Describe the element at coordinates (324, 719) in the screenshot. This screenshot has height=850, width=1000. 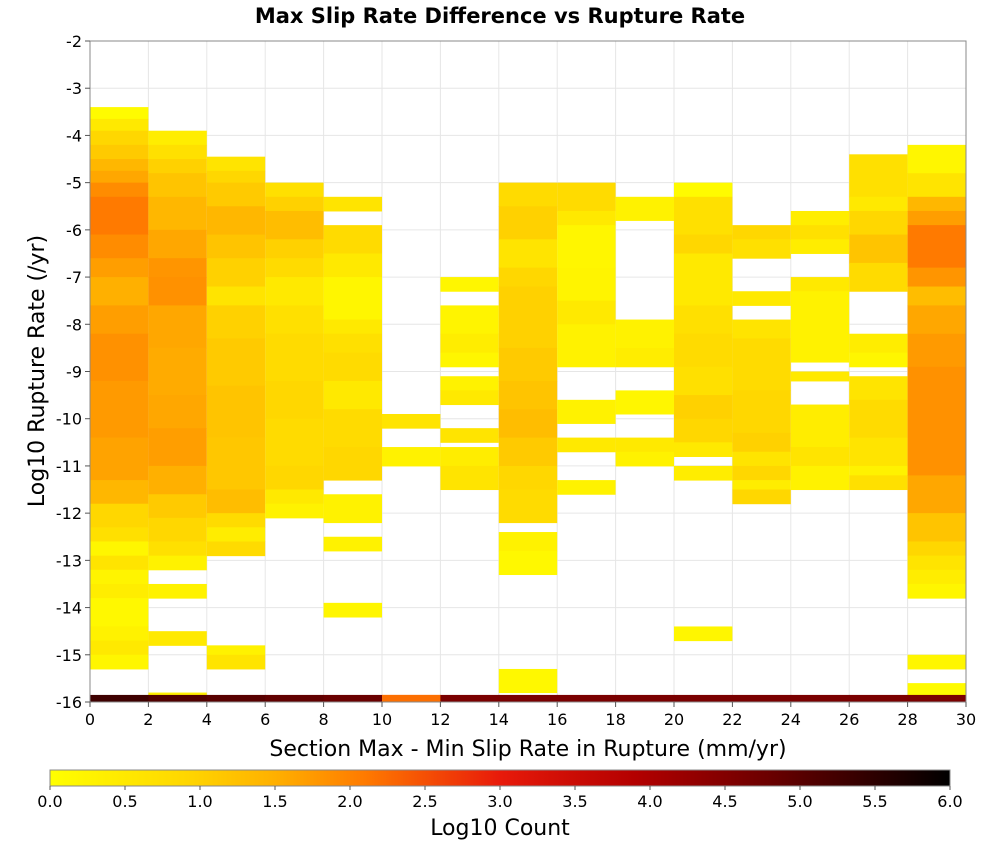
I see `x-tick-label: 8` at that location.